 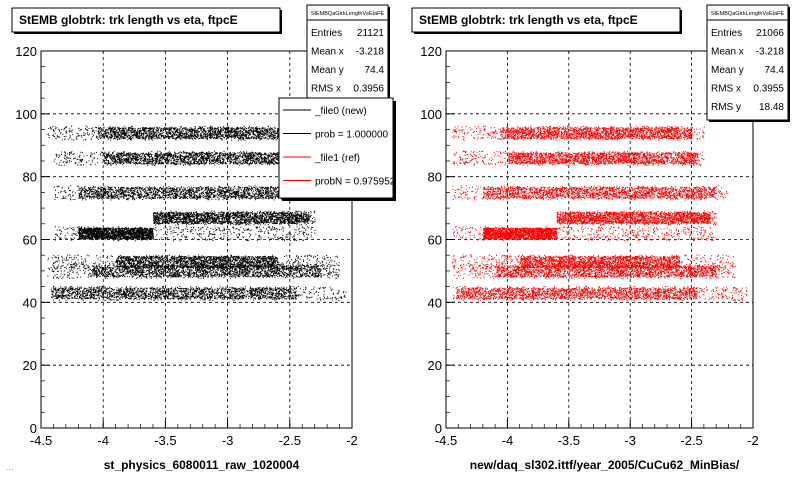 What do you see at coordinates (768, 89) in the screenshot?
I see `stats-value: 0.3955` at bounding box center [768, 89].